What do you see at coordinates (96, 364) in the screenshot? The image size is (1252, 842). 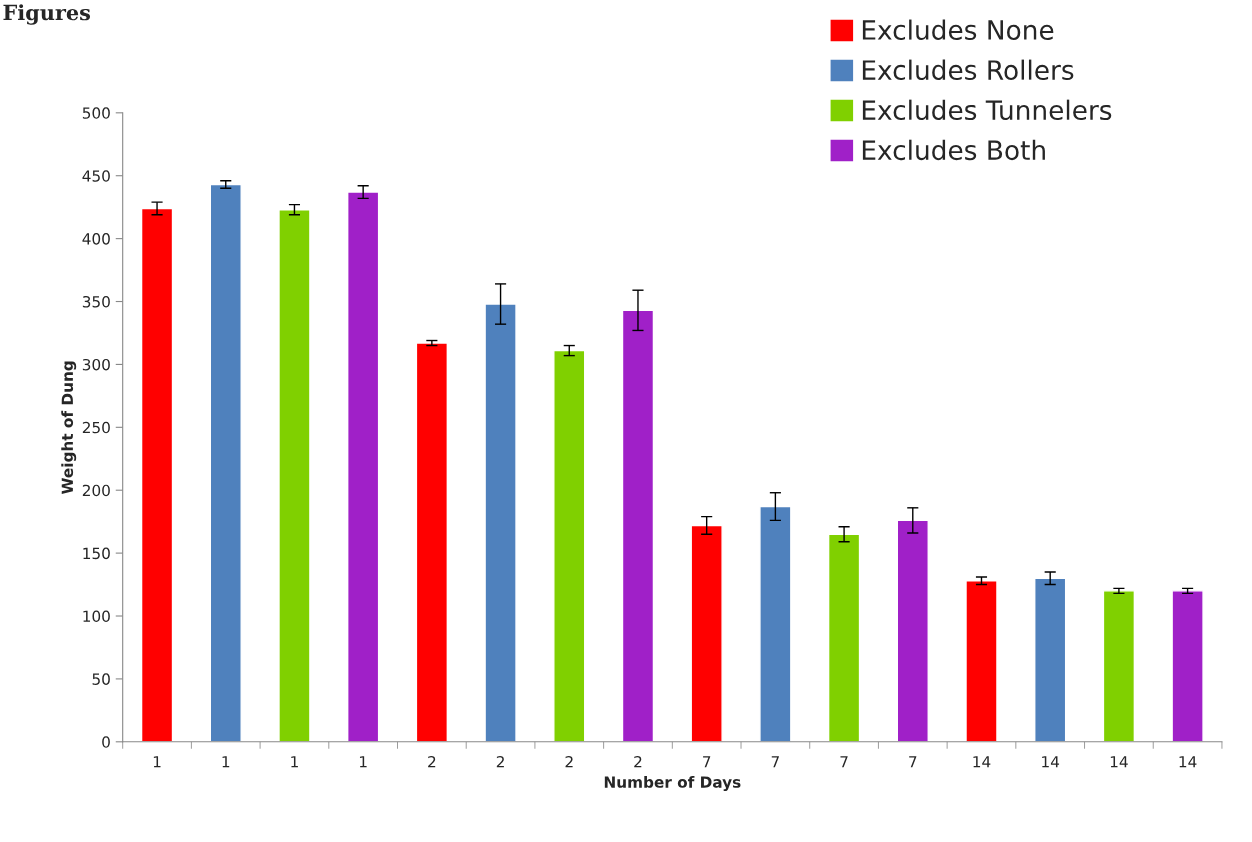 I see `y-tick-label: 300` at bounding box center [96, 364].